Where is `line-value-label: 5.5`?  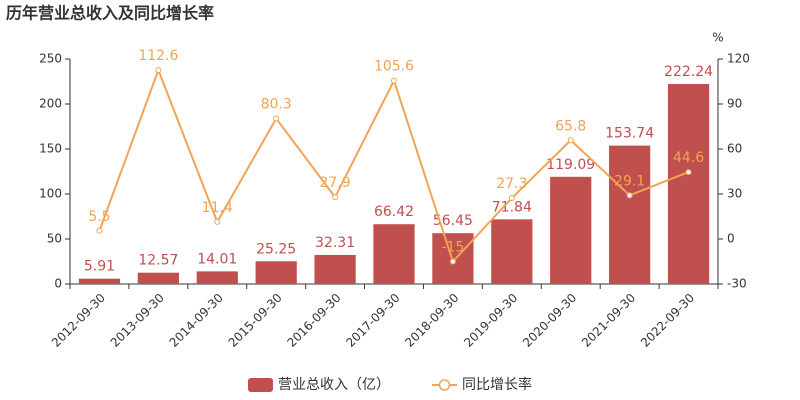
line-value-label: 5.5 is located at coordinates (99, 217).